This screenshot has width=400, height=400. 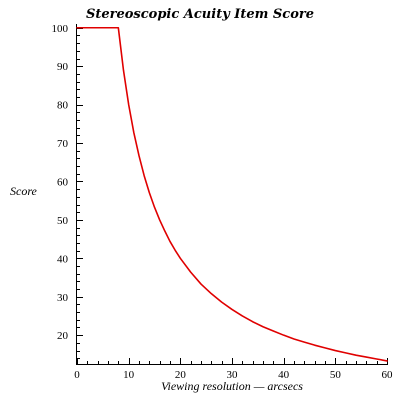 I want to click on y-axis-ticks: 20 30 40 50 60 70 80 90 100, so click(x=67, y=191).